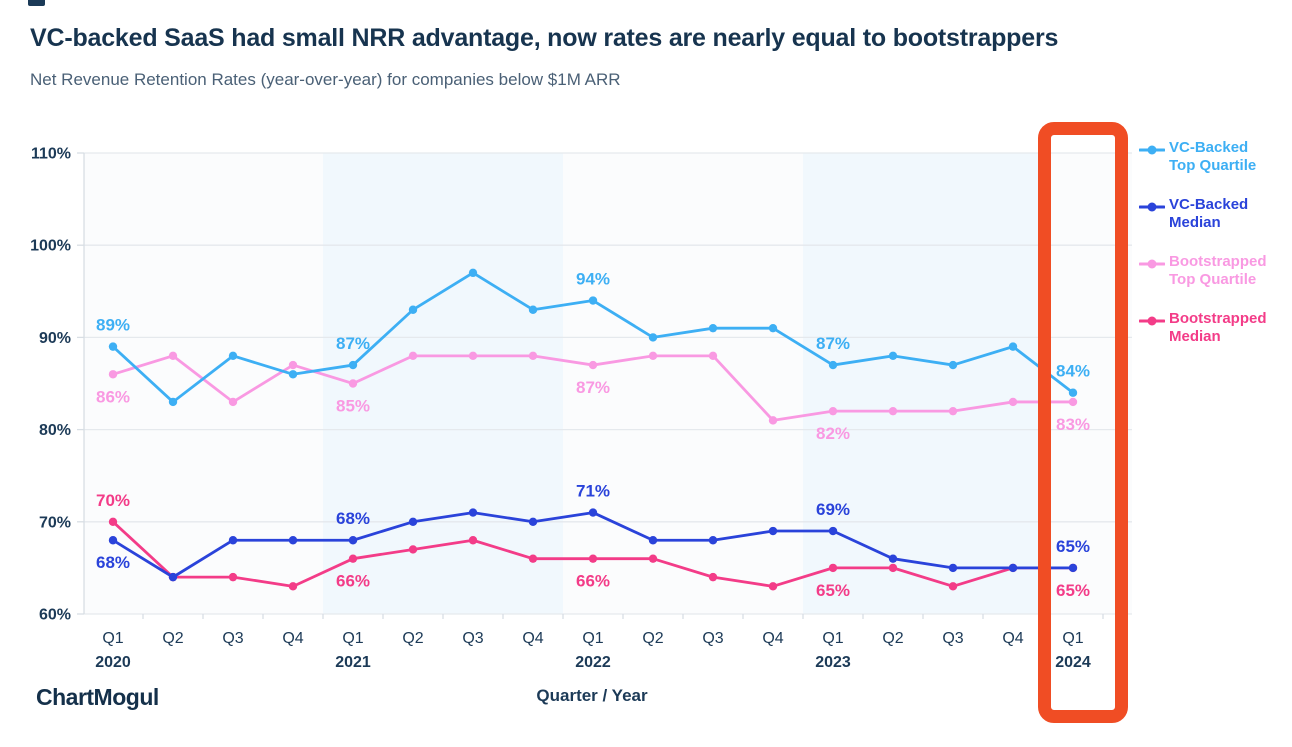 Image resolution: width=1292 pixels, height=747 pixels. I want to click on legend-item-vc-backed-median: VC-Backed Median, so click(1213, 214).